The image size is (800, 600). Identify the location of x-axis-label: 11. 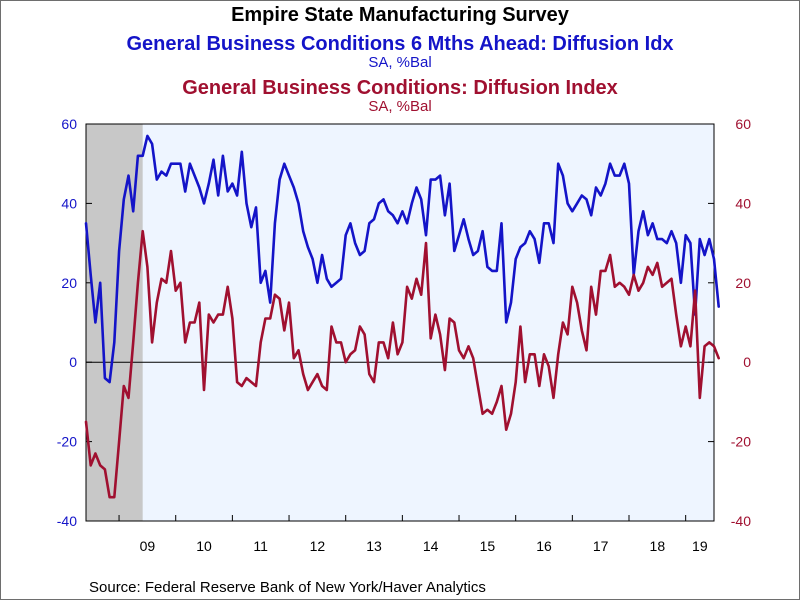
(260, 546).